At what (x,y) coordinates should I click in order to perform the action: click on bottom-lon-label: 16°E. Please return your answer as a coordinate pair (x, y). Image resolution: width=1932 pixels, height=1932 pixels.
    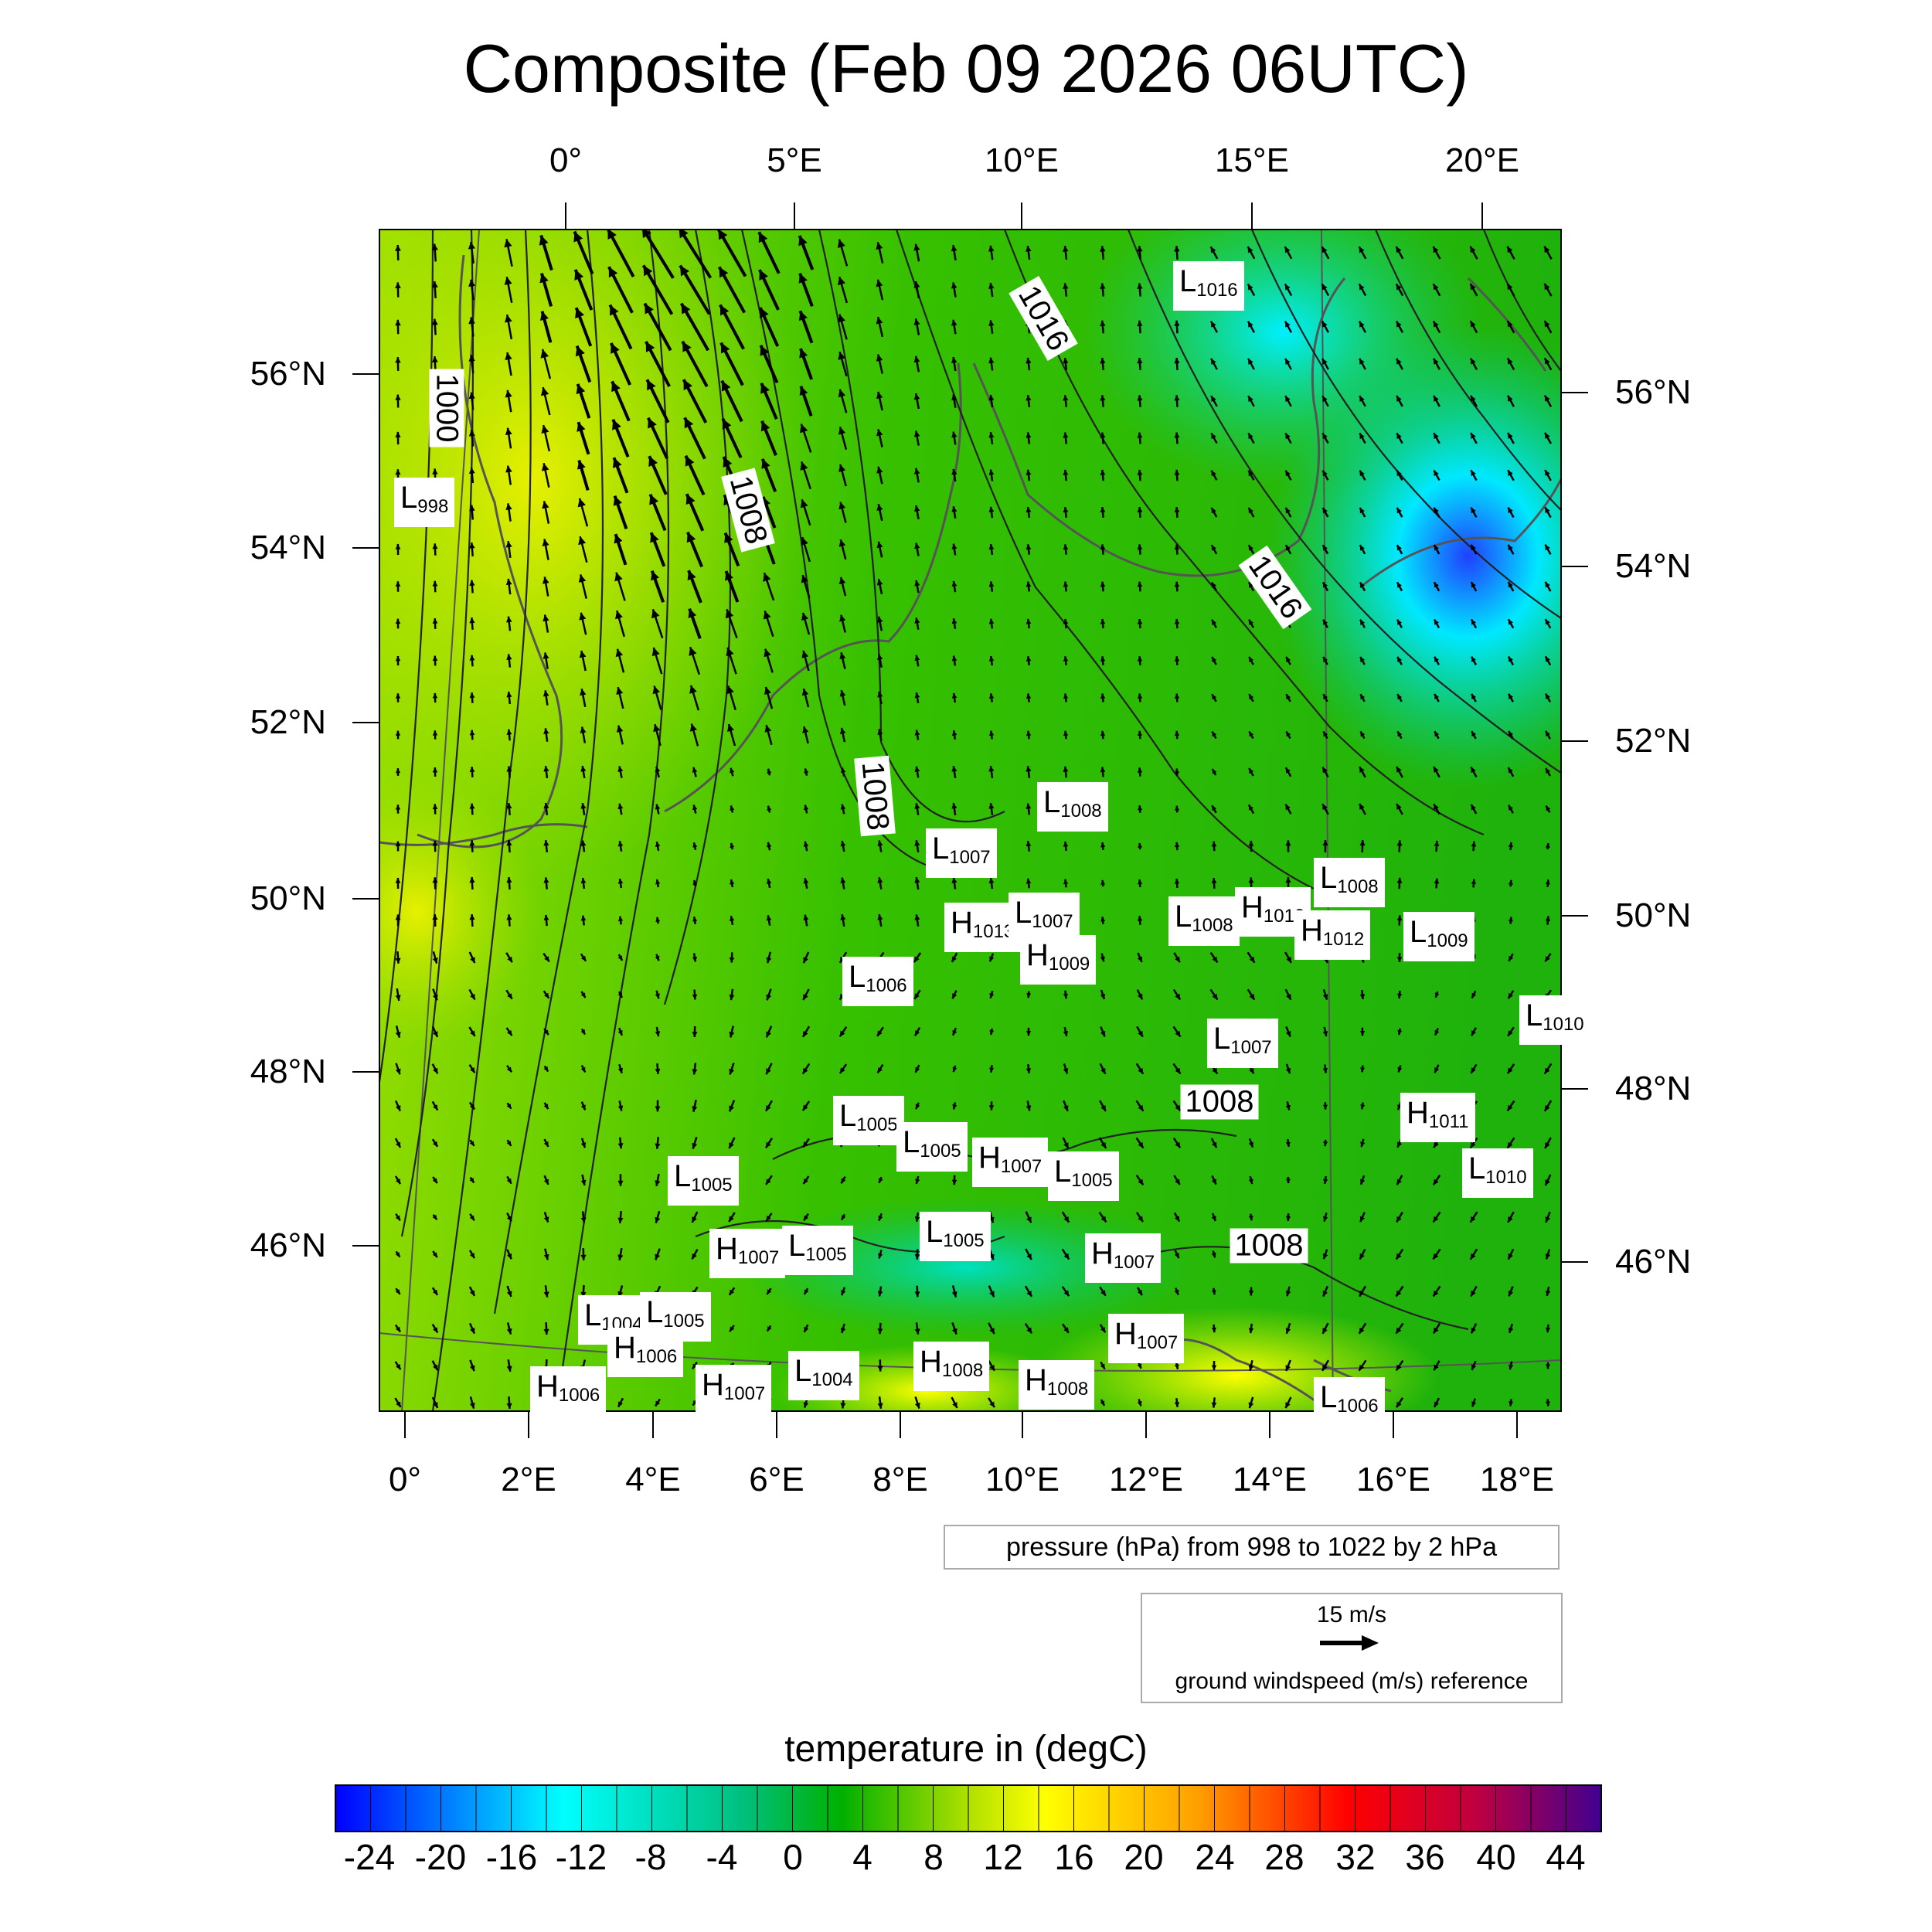
    Looking at the image, I should click on (1393, 1480).